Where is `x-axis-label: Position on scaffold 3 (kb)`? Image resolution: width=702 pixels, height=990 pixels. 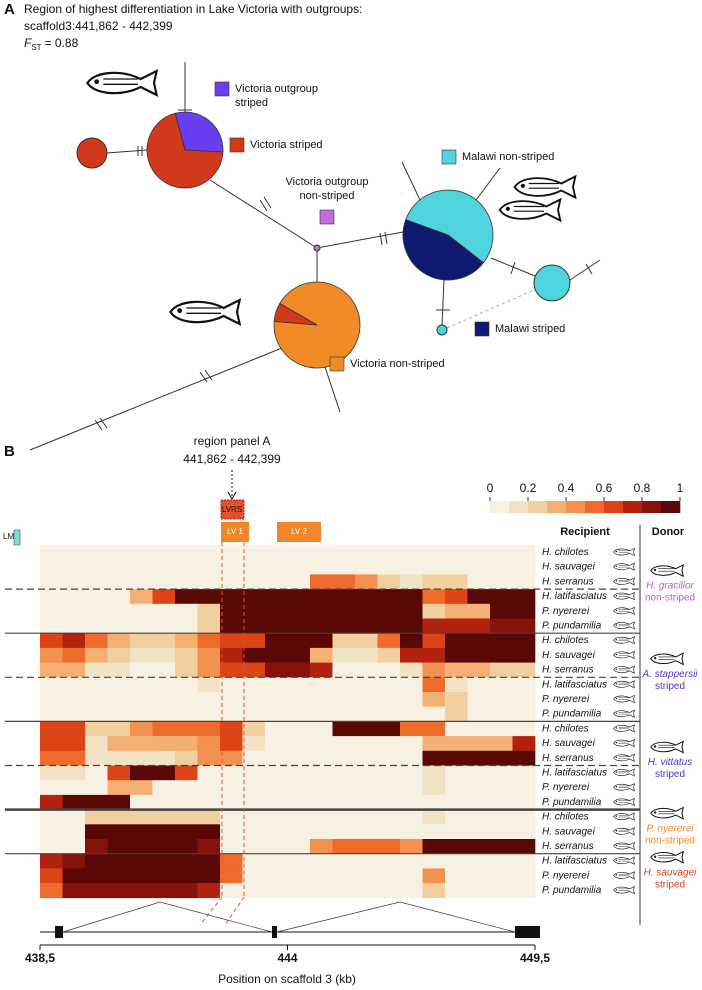
x-axis-label: Position on scaffold 3 (kb) is located at coordinates (287, 979).